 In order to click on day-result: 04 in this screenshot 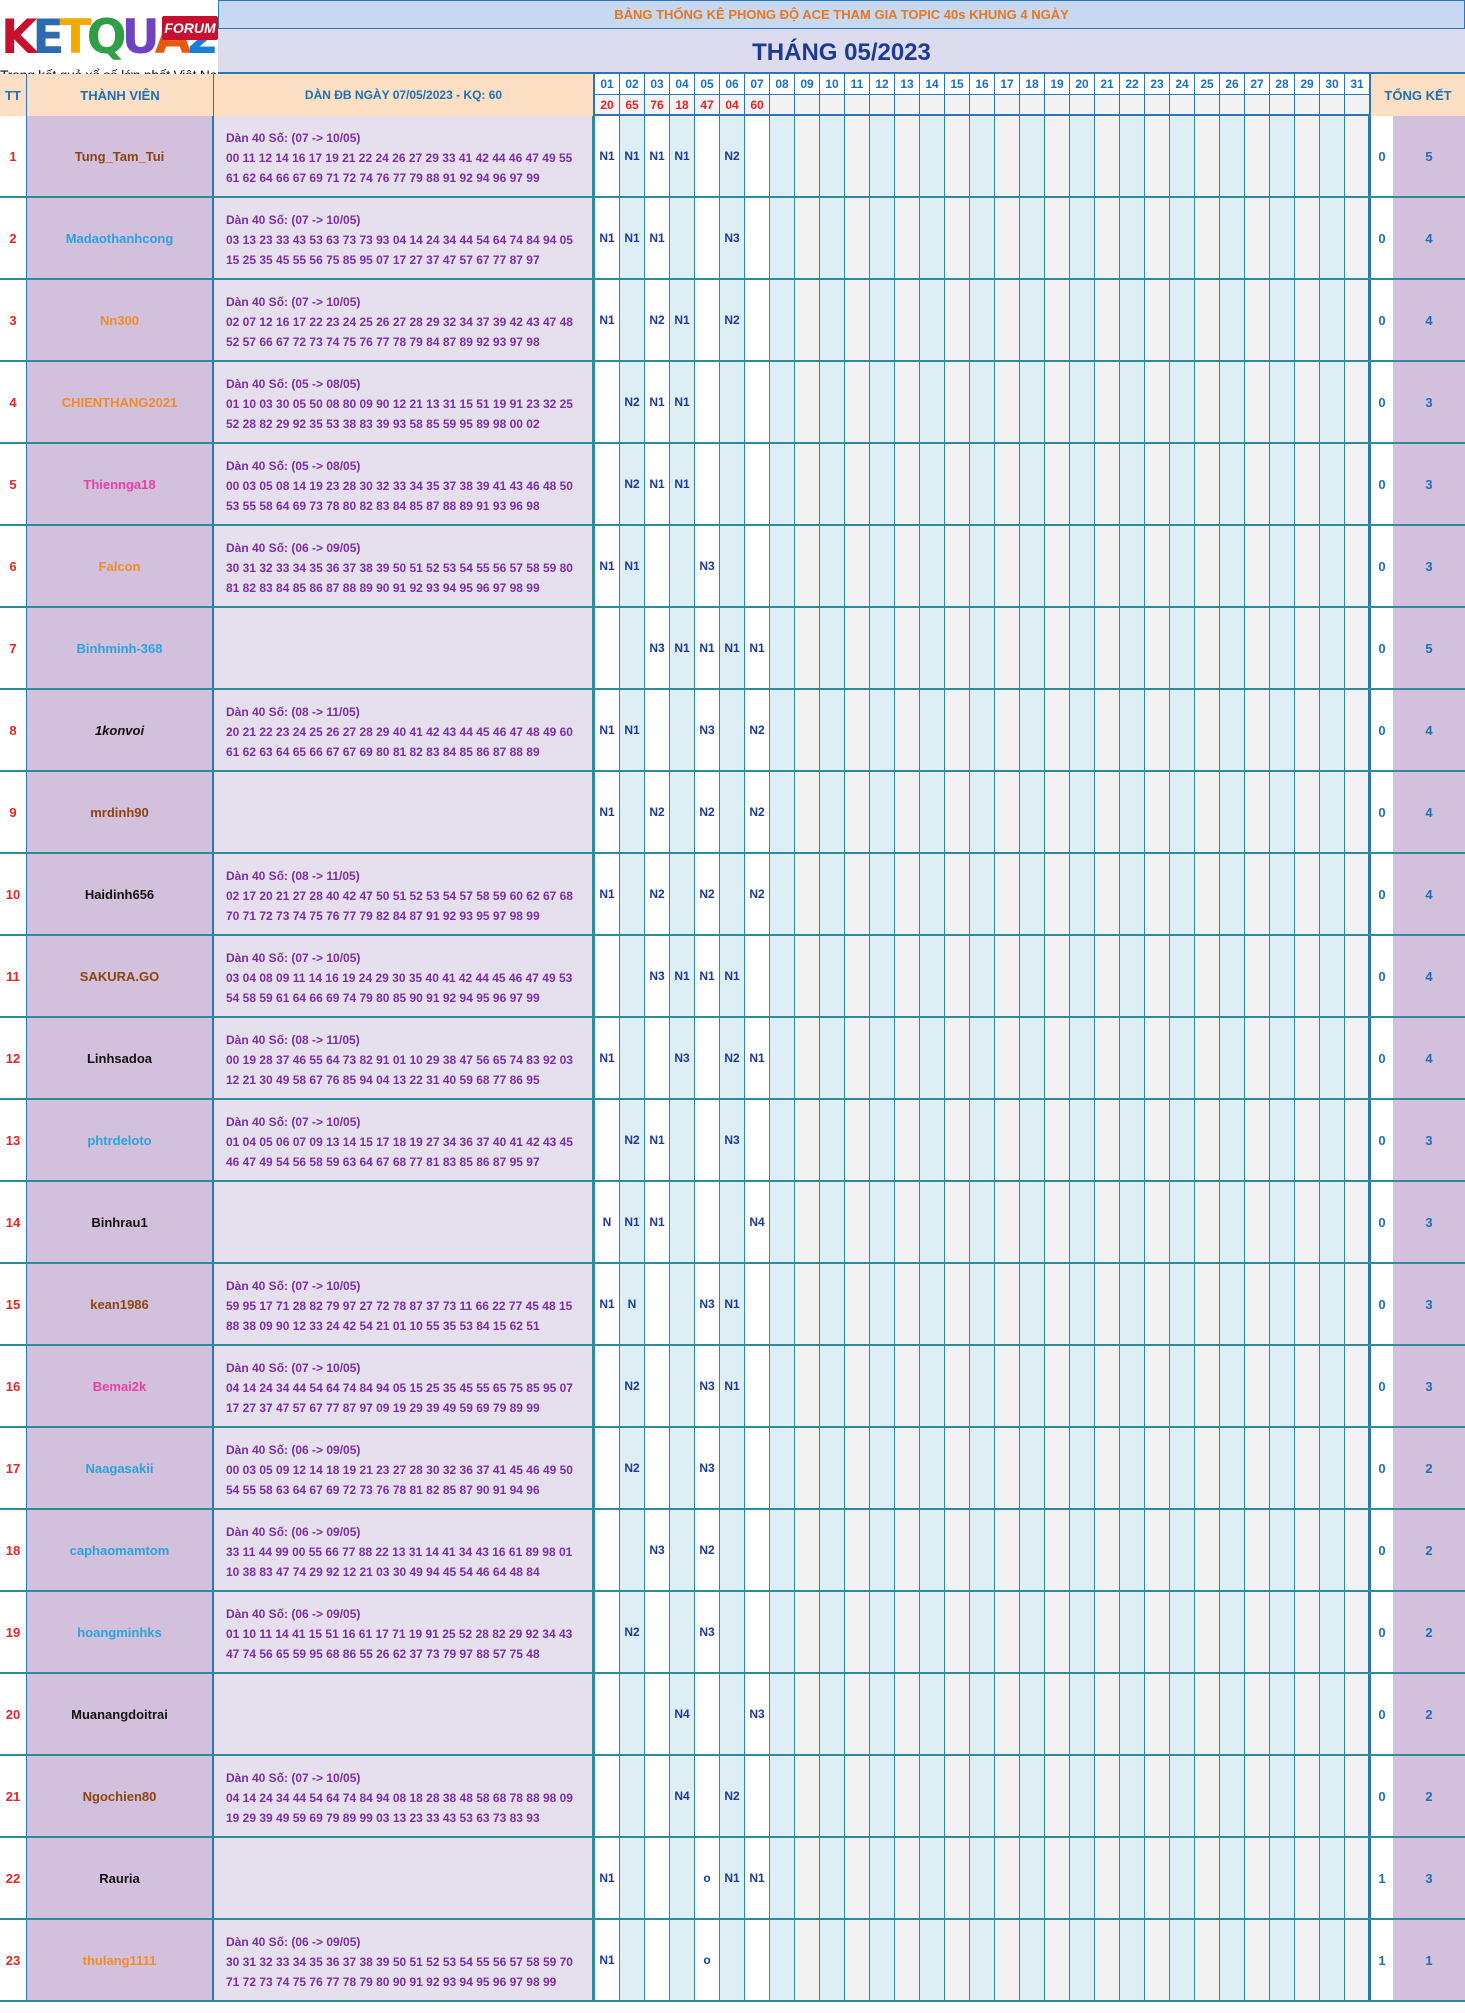, I will do `click(731, 105)`.